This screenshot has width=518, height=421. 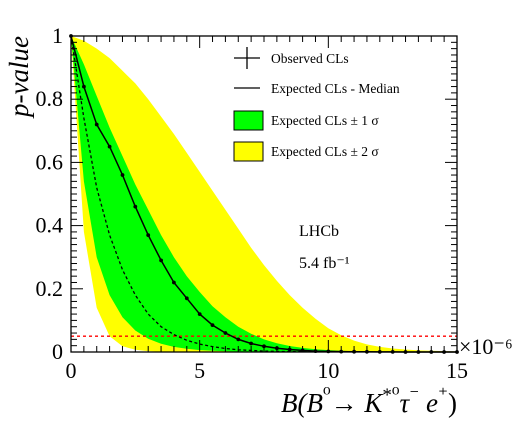 I want to click on x-tick-label: 0, so click(x=71, y=370).